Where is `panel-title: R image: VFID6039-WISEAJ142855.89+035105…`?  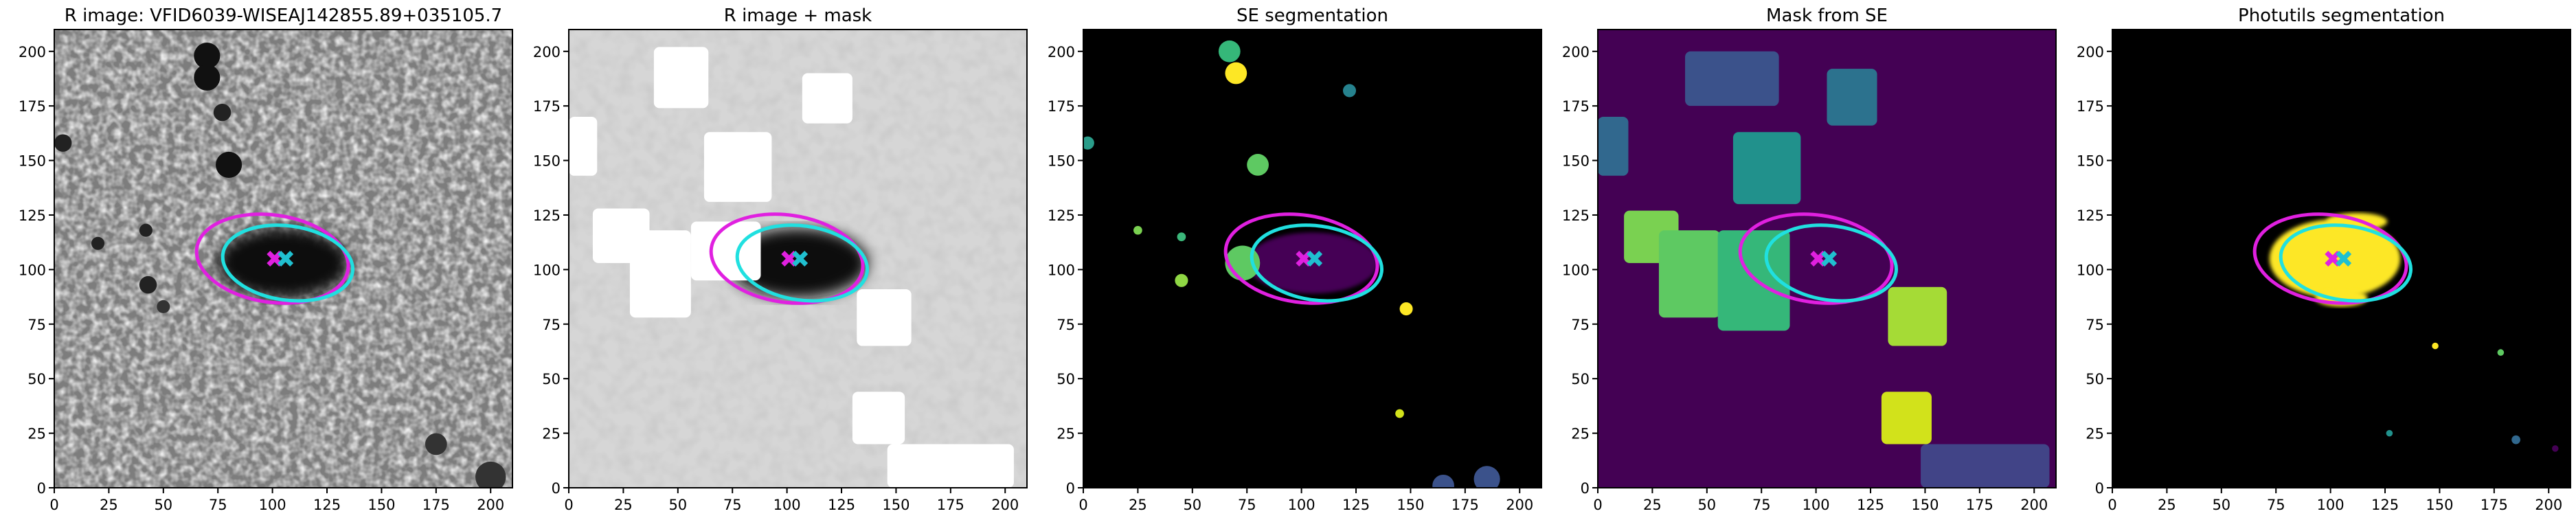 panel-title: R image: VFID6039-WISEAJ142855.89+035105… is located at coordinates (283, 15).